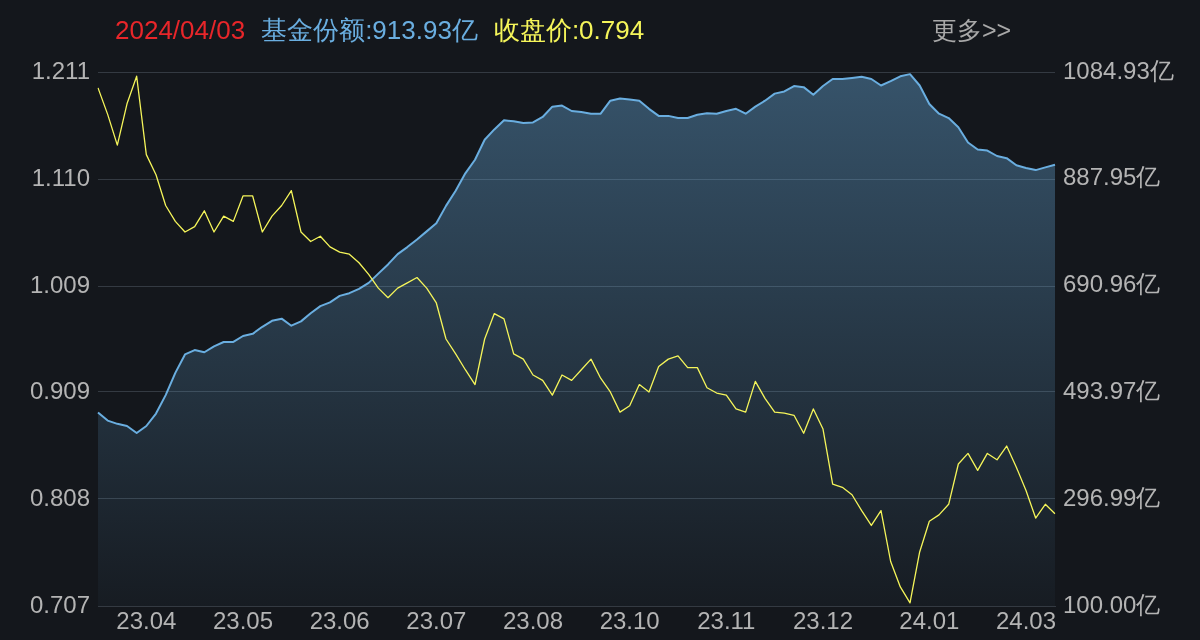 The width and height of the screenshot is (1200, 640). What do you see at coordinates (60, 177) in the screenshot?
I see `y-tick-label: 1.110` at bounding box center [60, 177].